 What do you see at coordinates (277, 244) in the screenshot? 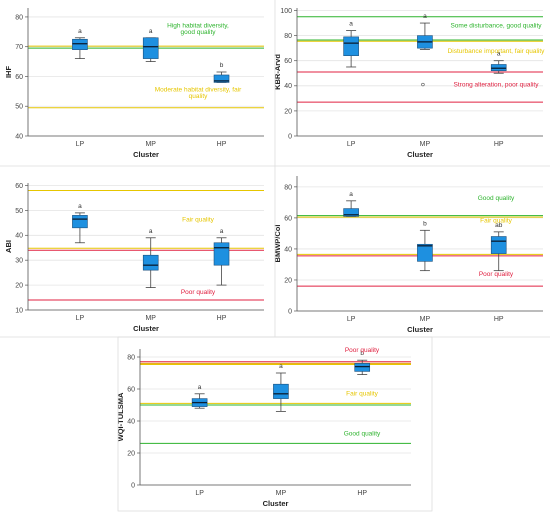
I see `y-axis-title: BMWP/Col` at bounding box center [277, 244].